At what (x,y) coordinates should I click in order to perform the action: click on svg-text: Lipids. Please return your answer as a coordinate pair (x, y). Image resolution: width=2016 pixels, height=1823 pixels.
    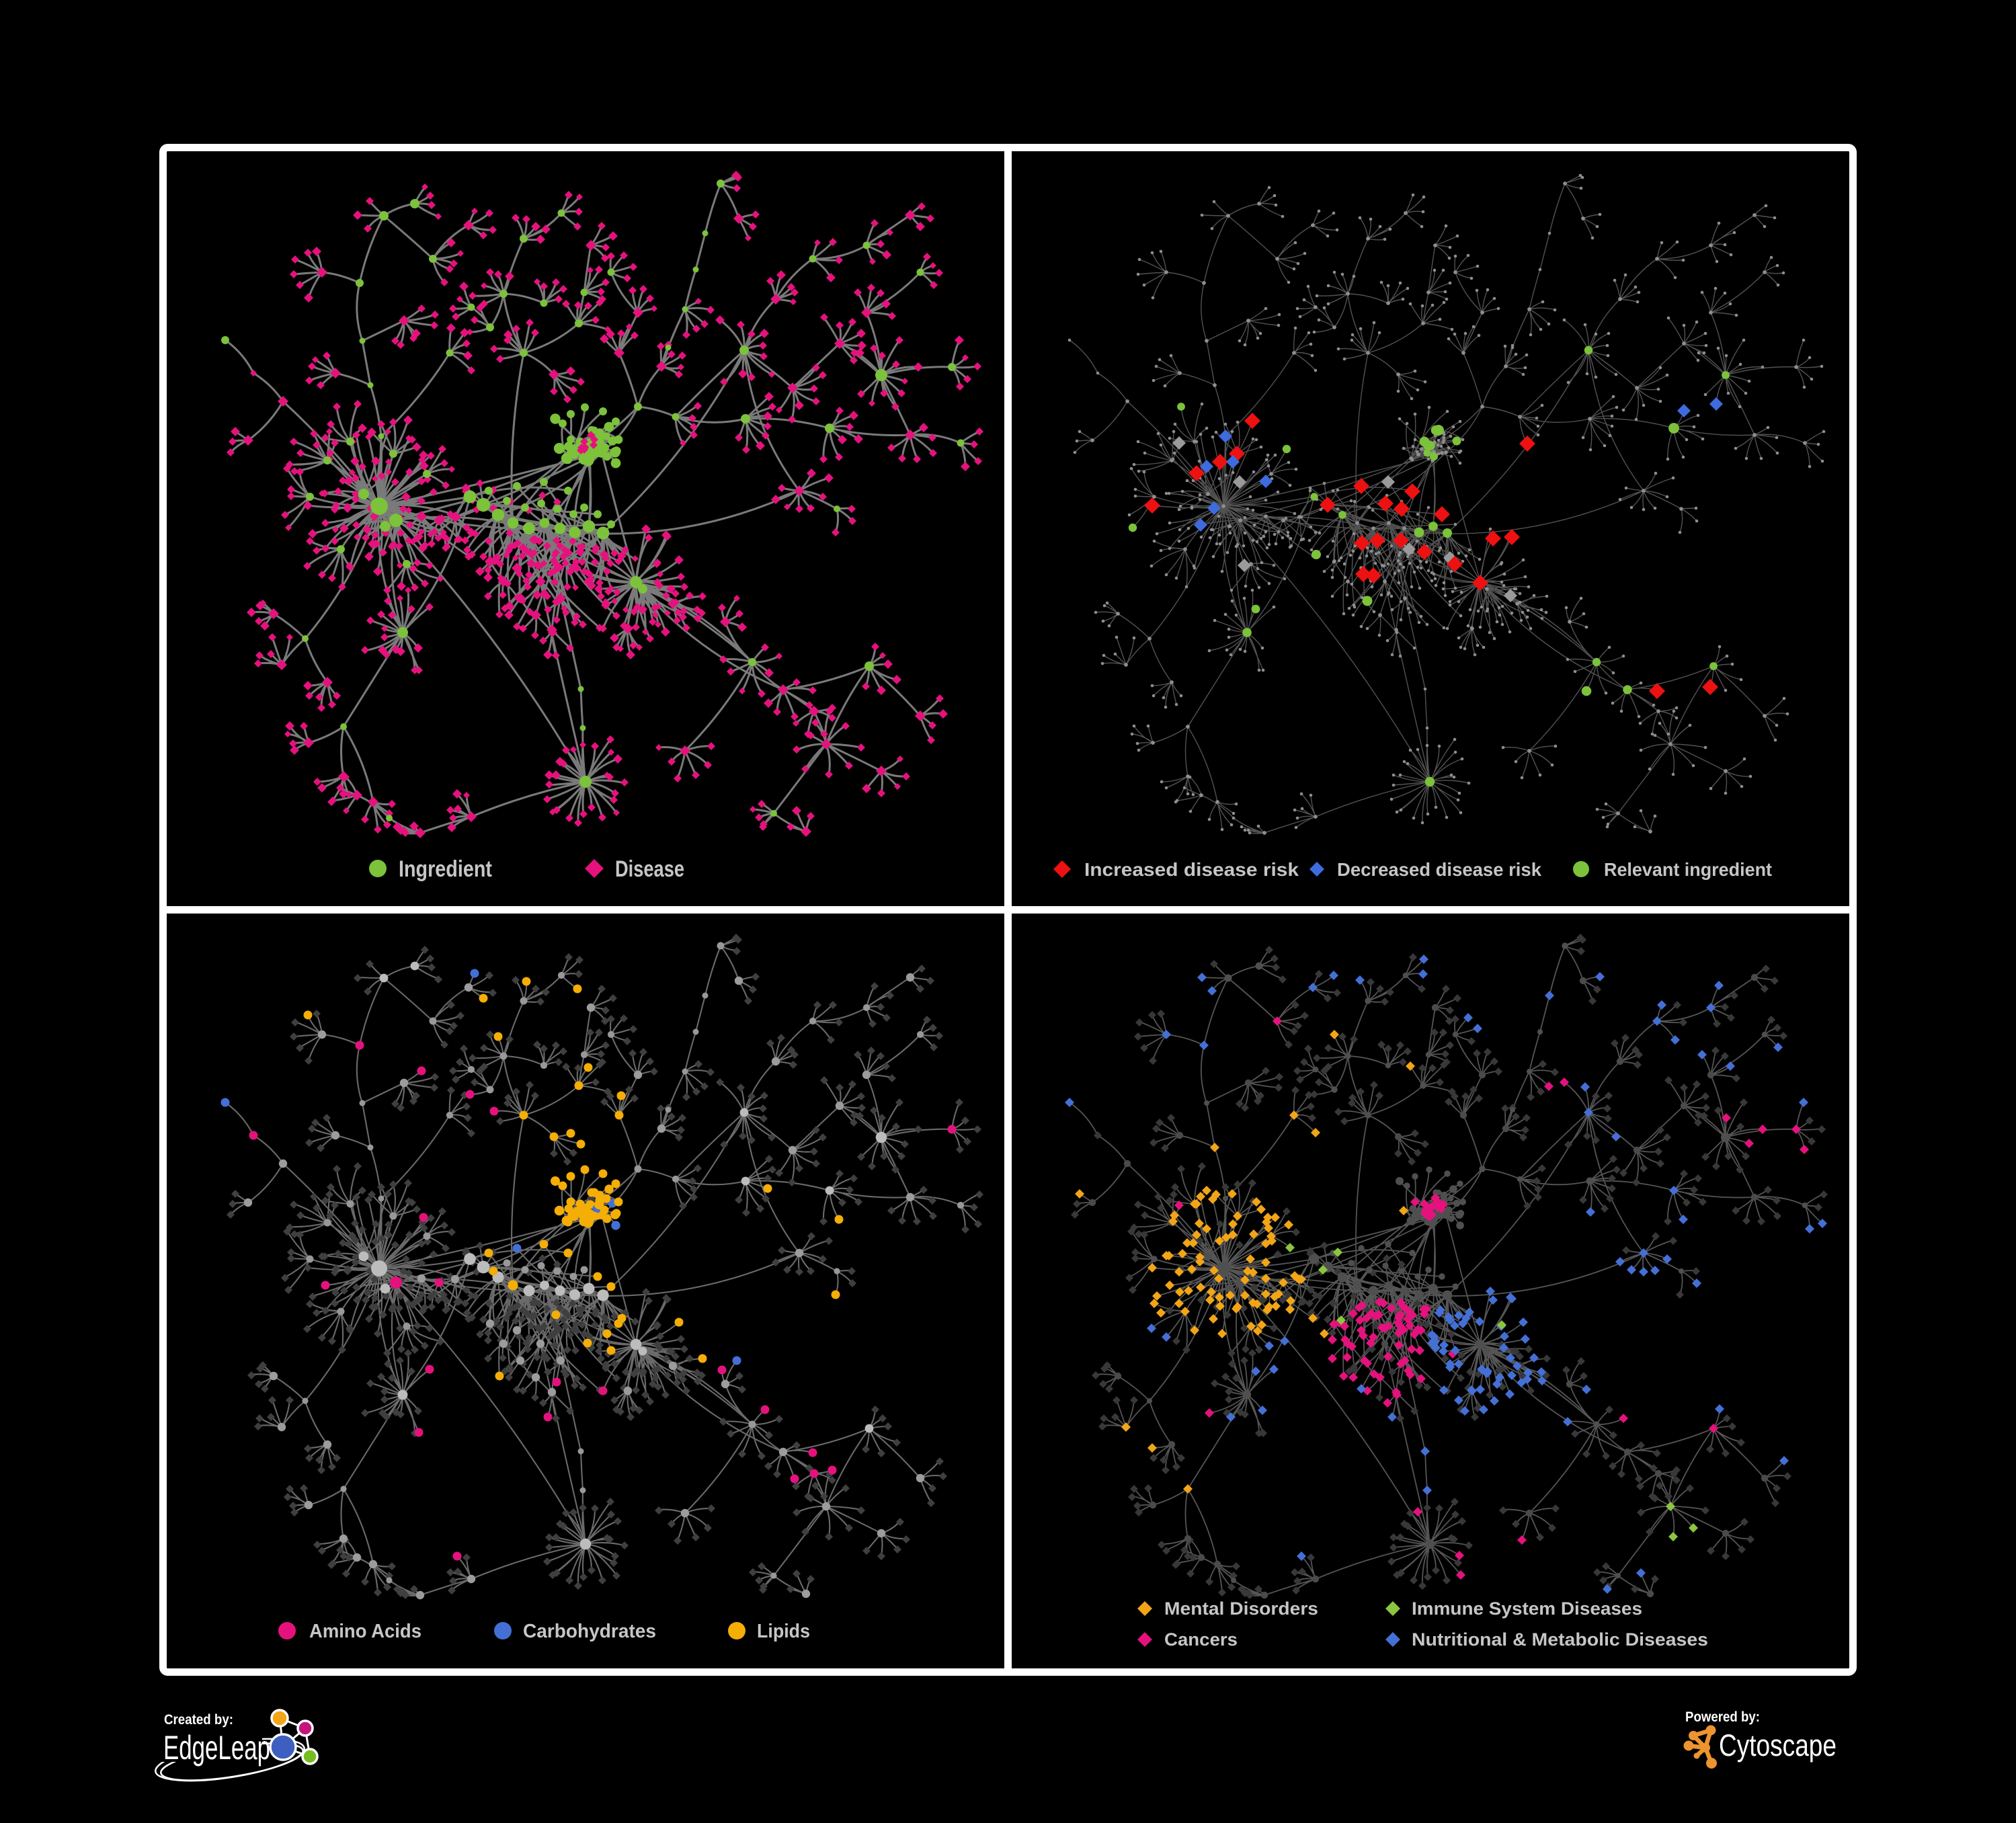
    Looking at the image, I should click on (783, 1631).